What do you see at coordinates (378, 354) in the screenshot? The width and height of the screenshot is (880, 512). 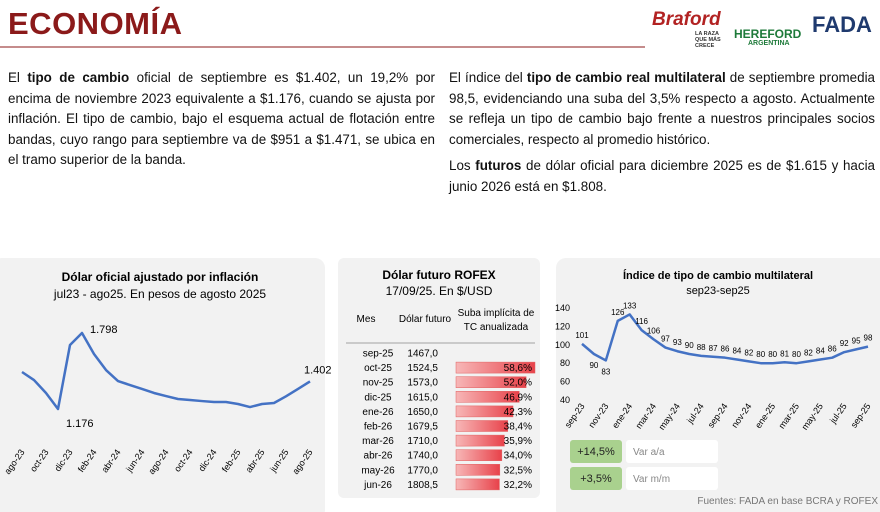 I see `table-cell: sep-25` at bounding box center [378, 354].